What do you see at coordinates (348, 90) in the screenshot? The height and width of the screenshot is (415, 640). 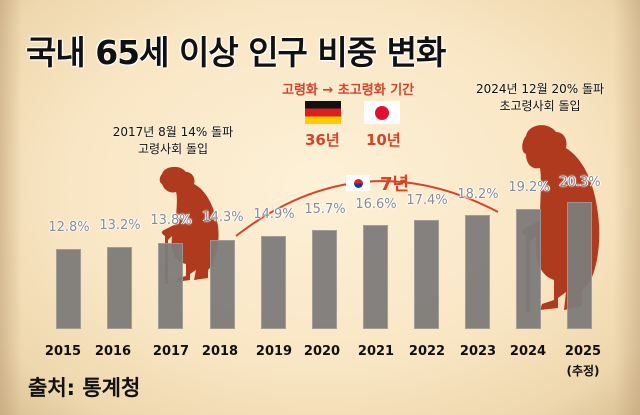 I see `period-heading: 고령화 → 초고령화 기간` at bounding box center [348, 90].